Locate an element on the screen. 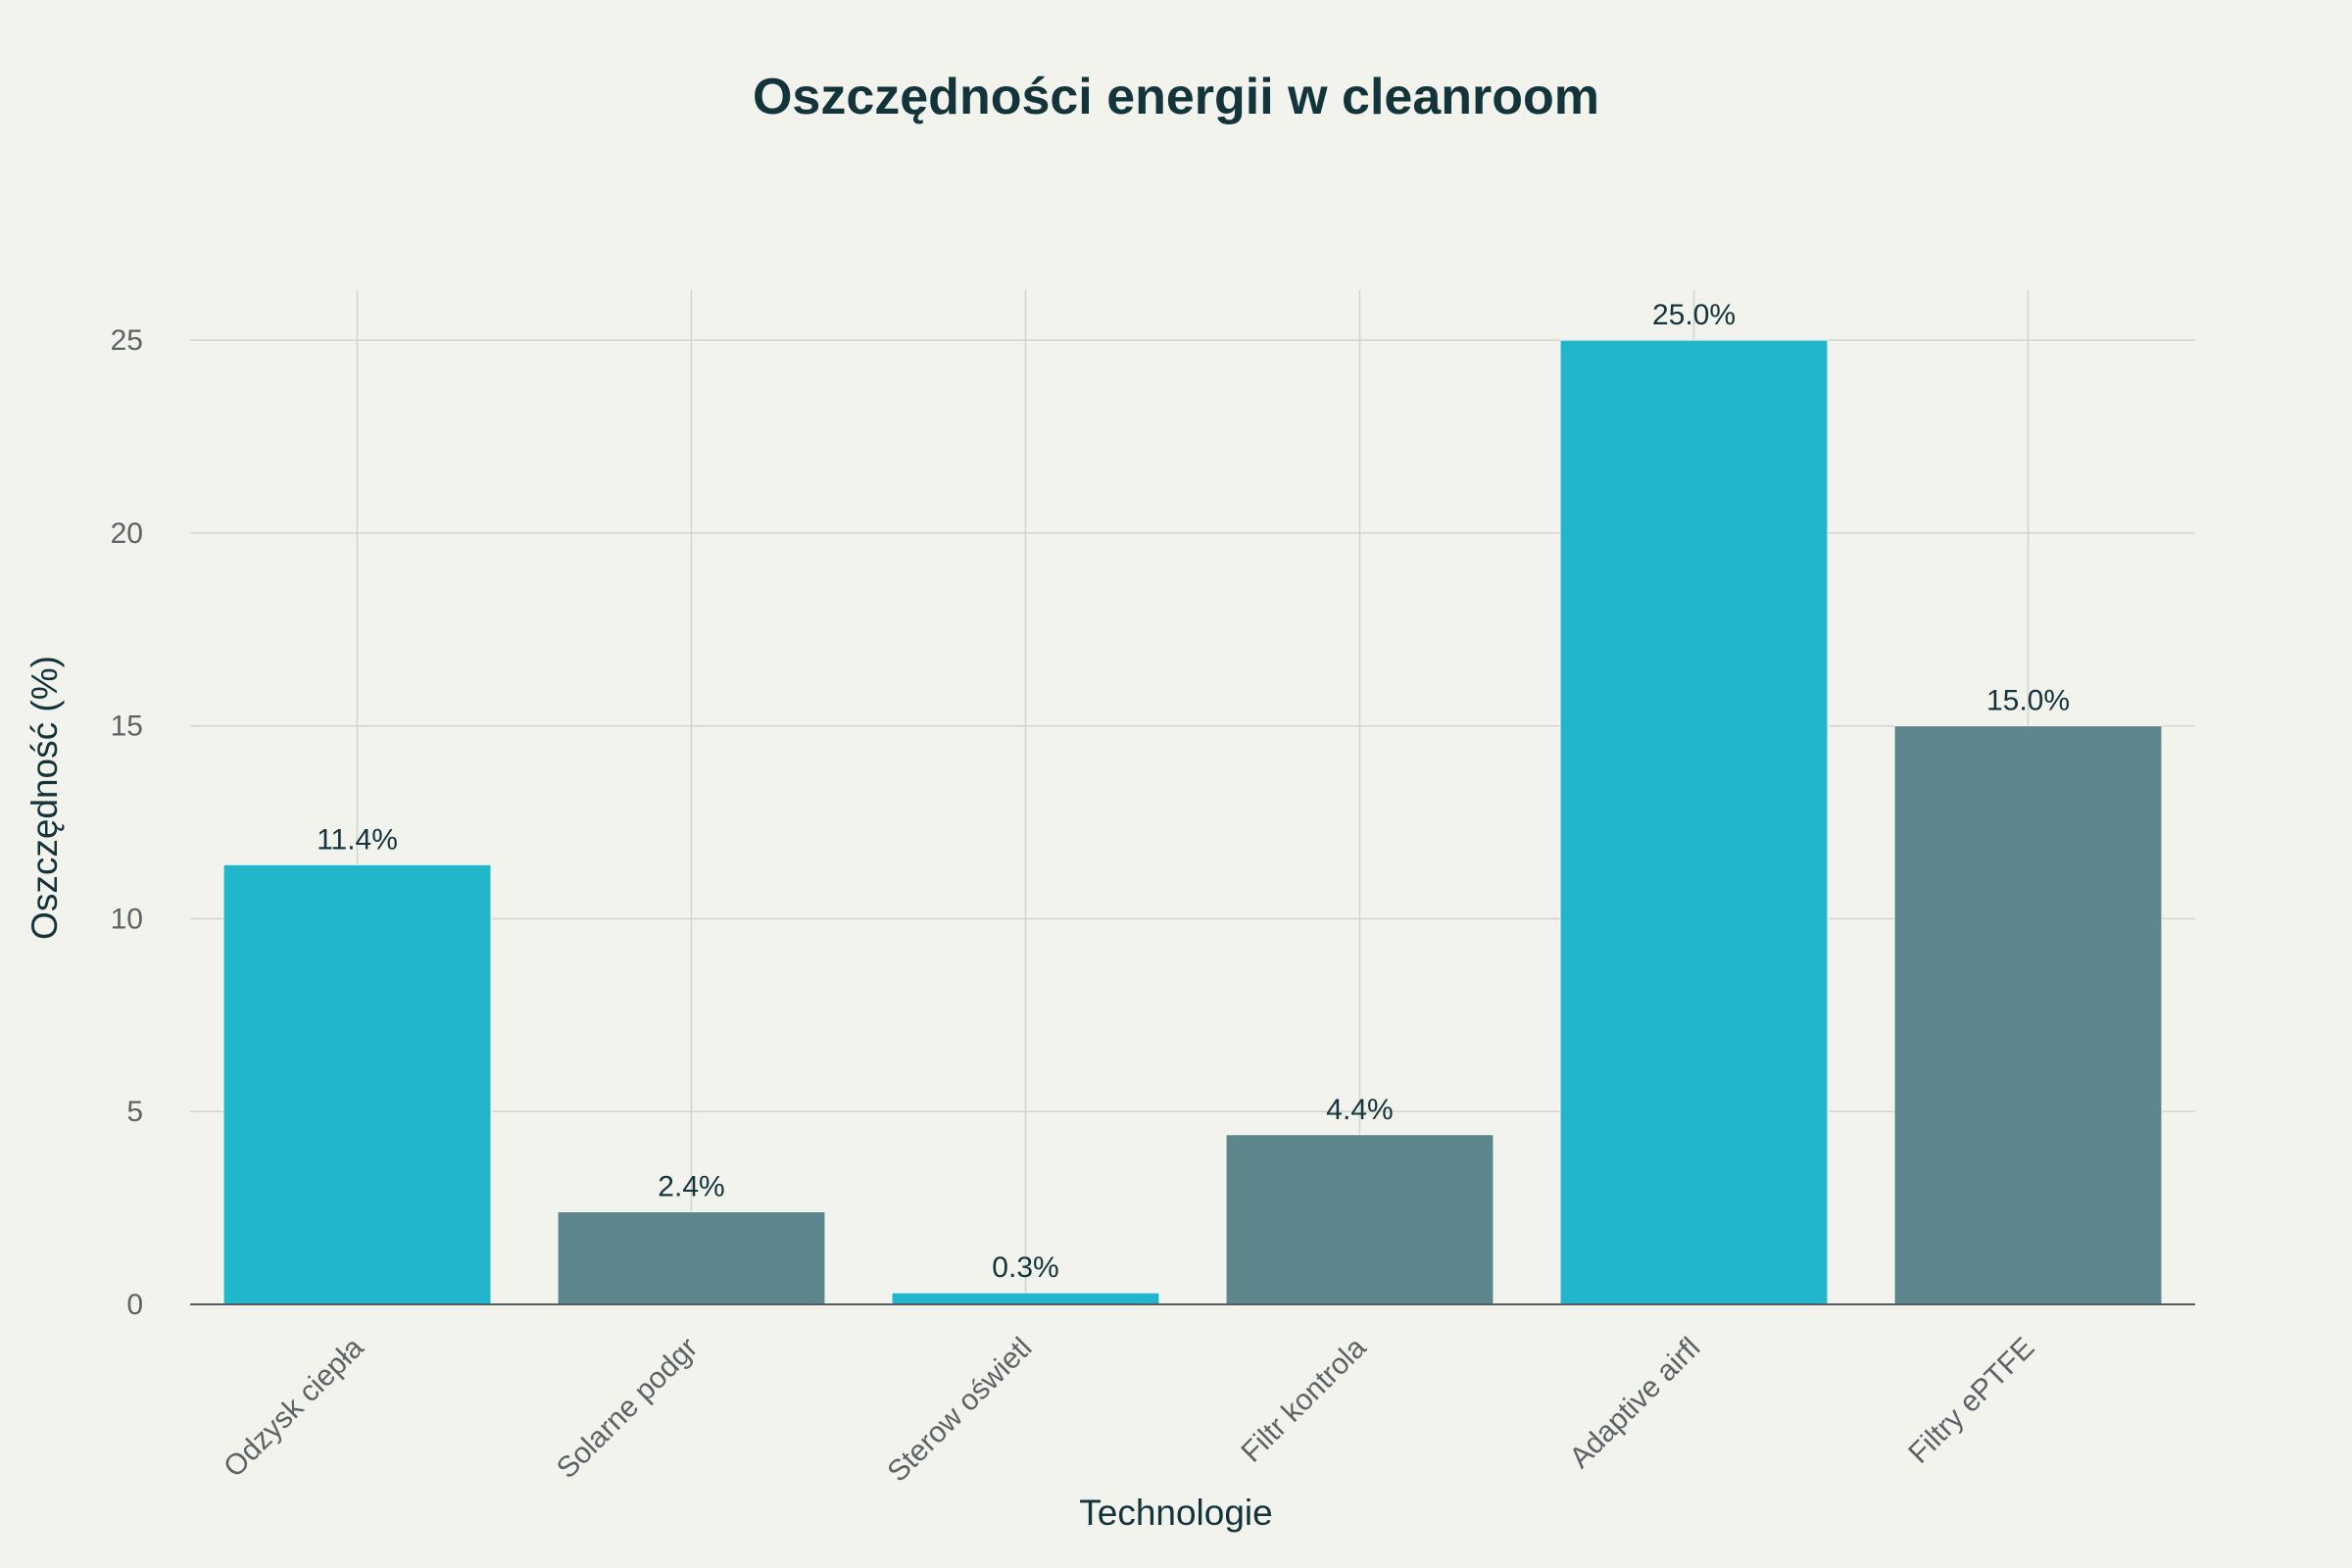 Image resolution: width=2352 pixels, height=1568 pixels. bar-value-label: 25.0% is located at coordinates (1694, 315).